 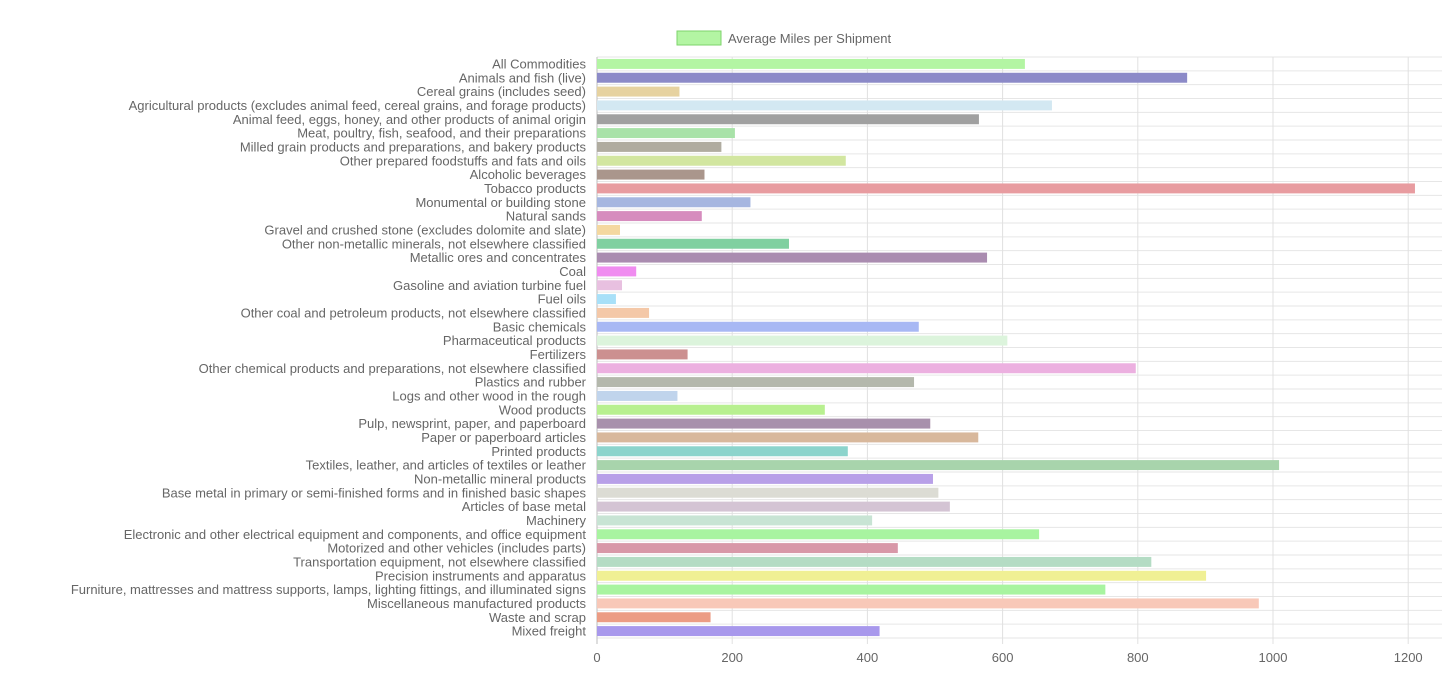 I want to click on category-label: Monumental or building stone, so click(x=500, y=202).